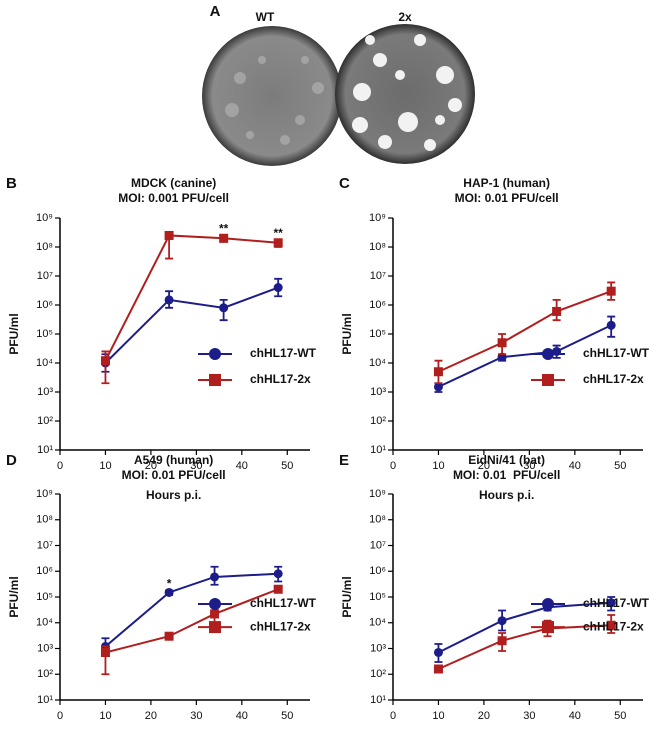 Image resolution: width=650 pixels, height=733 pixels. I want to click on chart-title: A549 (human), so click(173, 460).